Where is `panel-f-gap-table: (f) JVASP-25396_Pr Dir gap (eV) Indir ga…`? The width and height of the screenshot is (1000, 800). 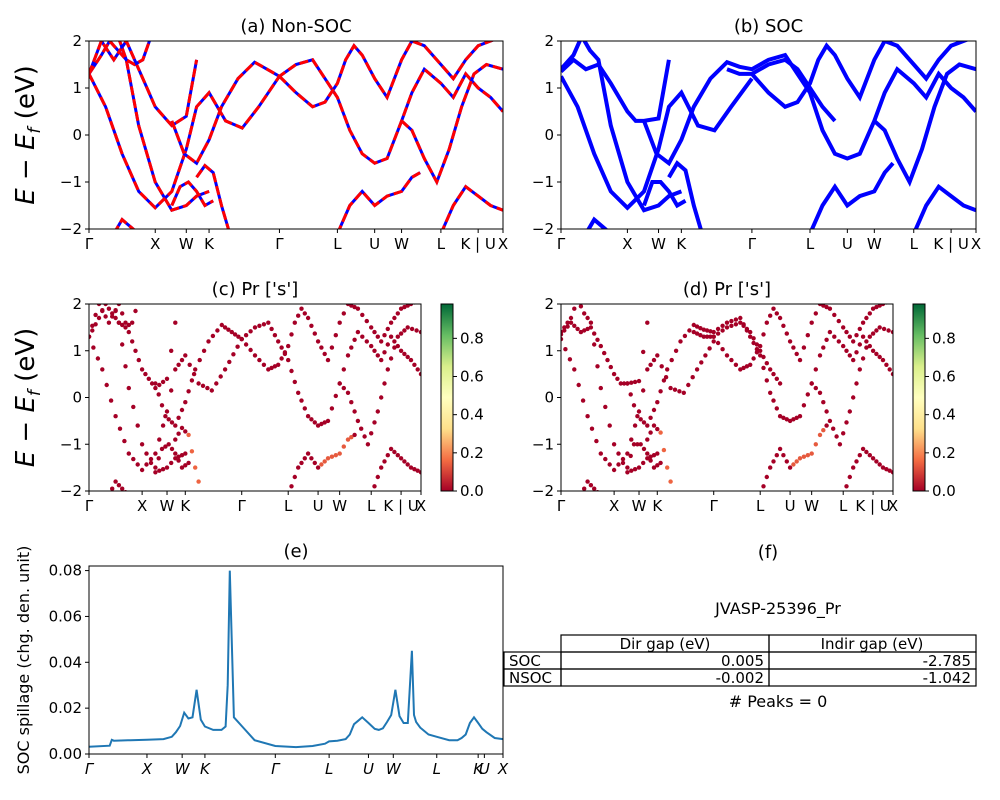 panel-f-gap-table: (f) JVASP-25396_Pr Dir gap (eV) Indir ga… is located at coordinates (740, 626).